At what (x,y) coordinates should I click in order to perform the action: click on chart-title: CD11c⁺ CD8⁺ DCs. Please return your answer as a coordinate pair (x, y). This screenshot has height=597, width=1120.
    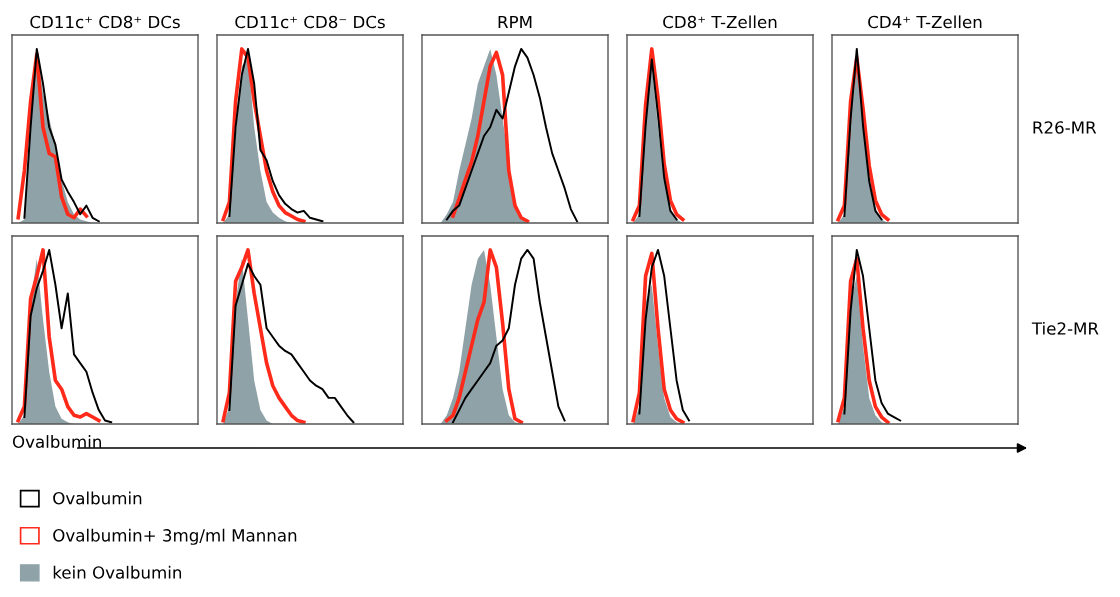
    Looking at the image, I should click on (105, 22).